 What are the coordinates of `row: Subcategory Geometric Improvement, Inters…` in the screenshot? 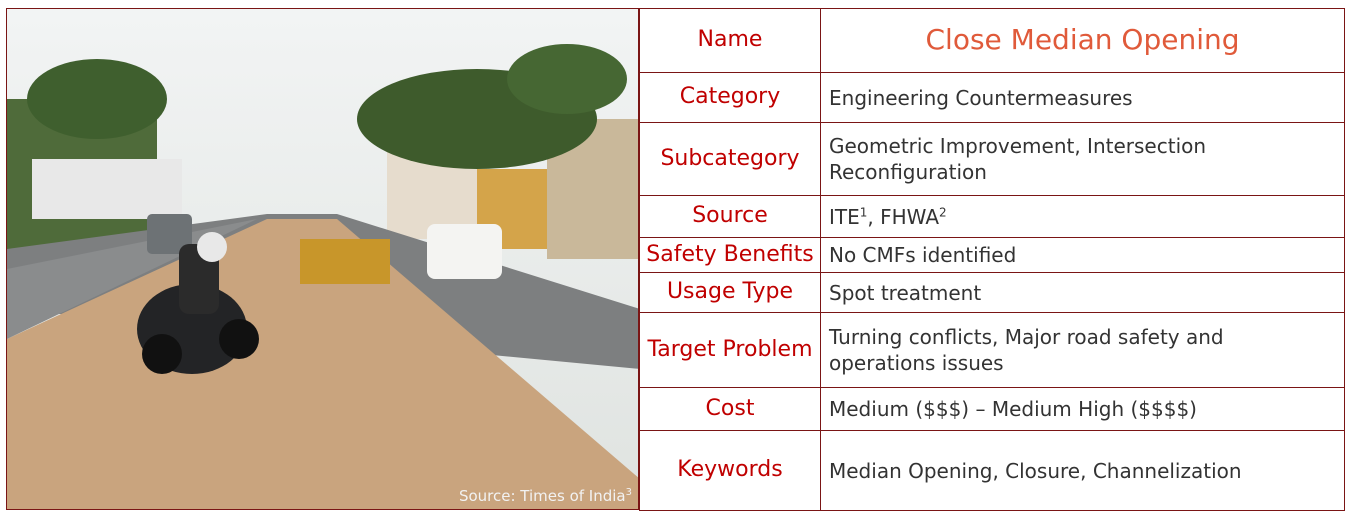 It's located at (992, 159).